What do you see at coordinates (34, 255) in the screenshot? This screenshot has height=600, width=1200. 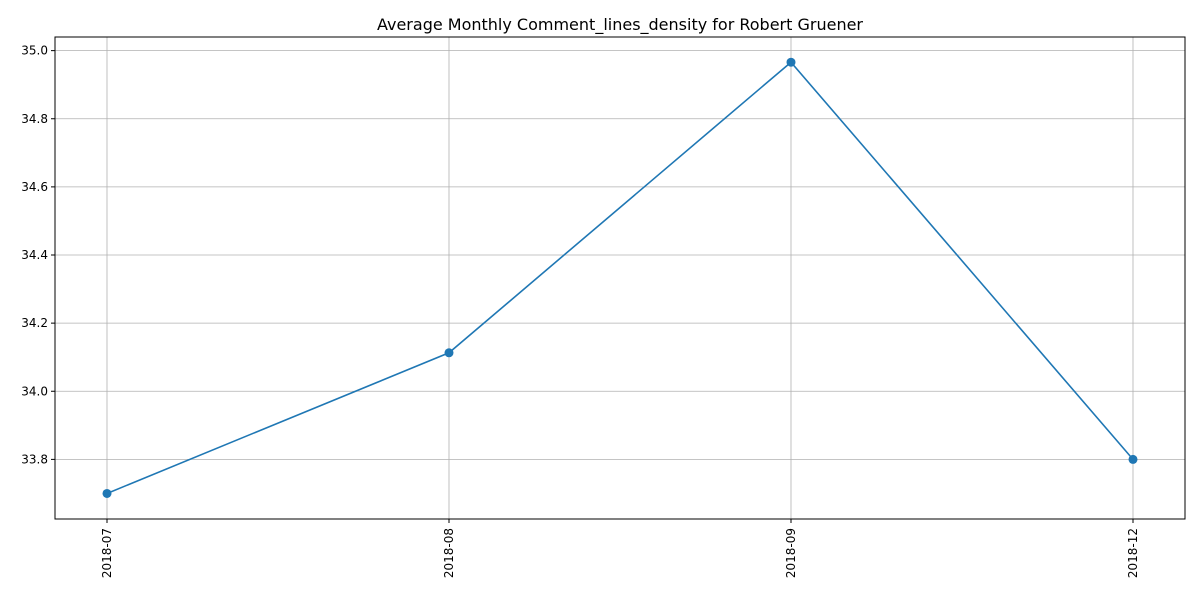 I see `y-tick-label: 34.4` at bounding box center [34, 255].